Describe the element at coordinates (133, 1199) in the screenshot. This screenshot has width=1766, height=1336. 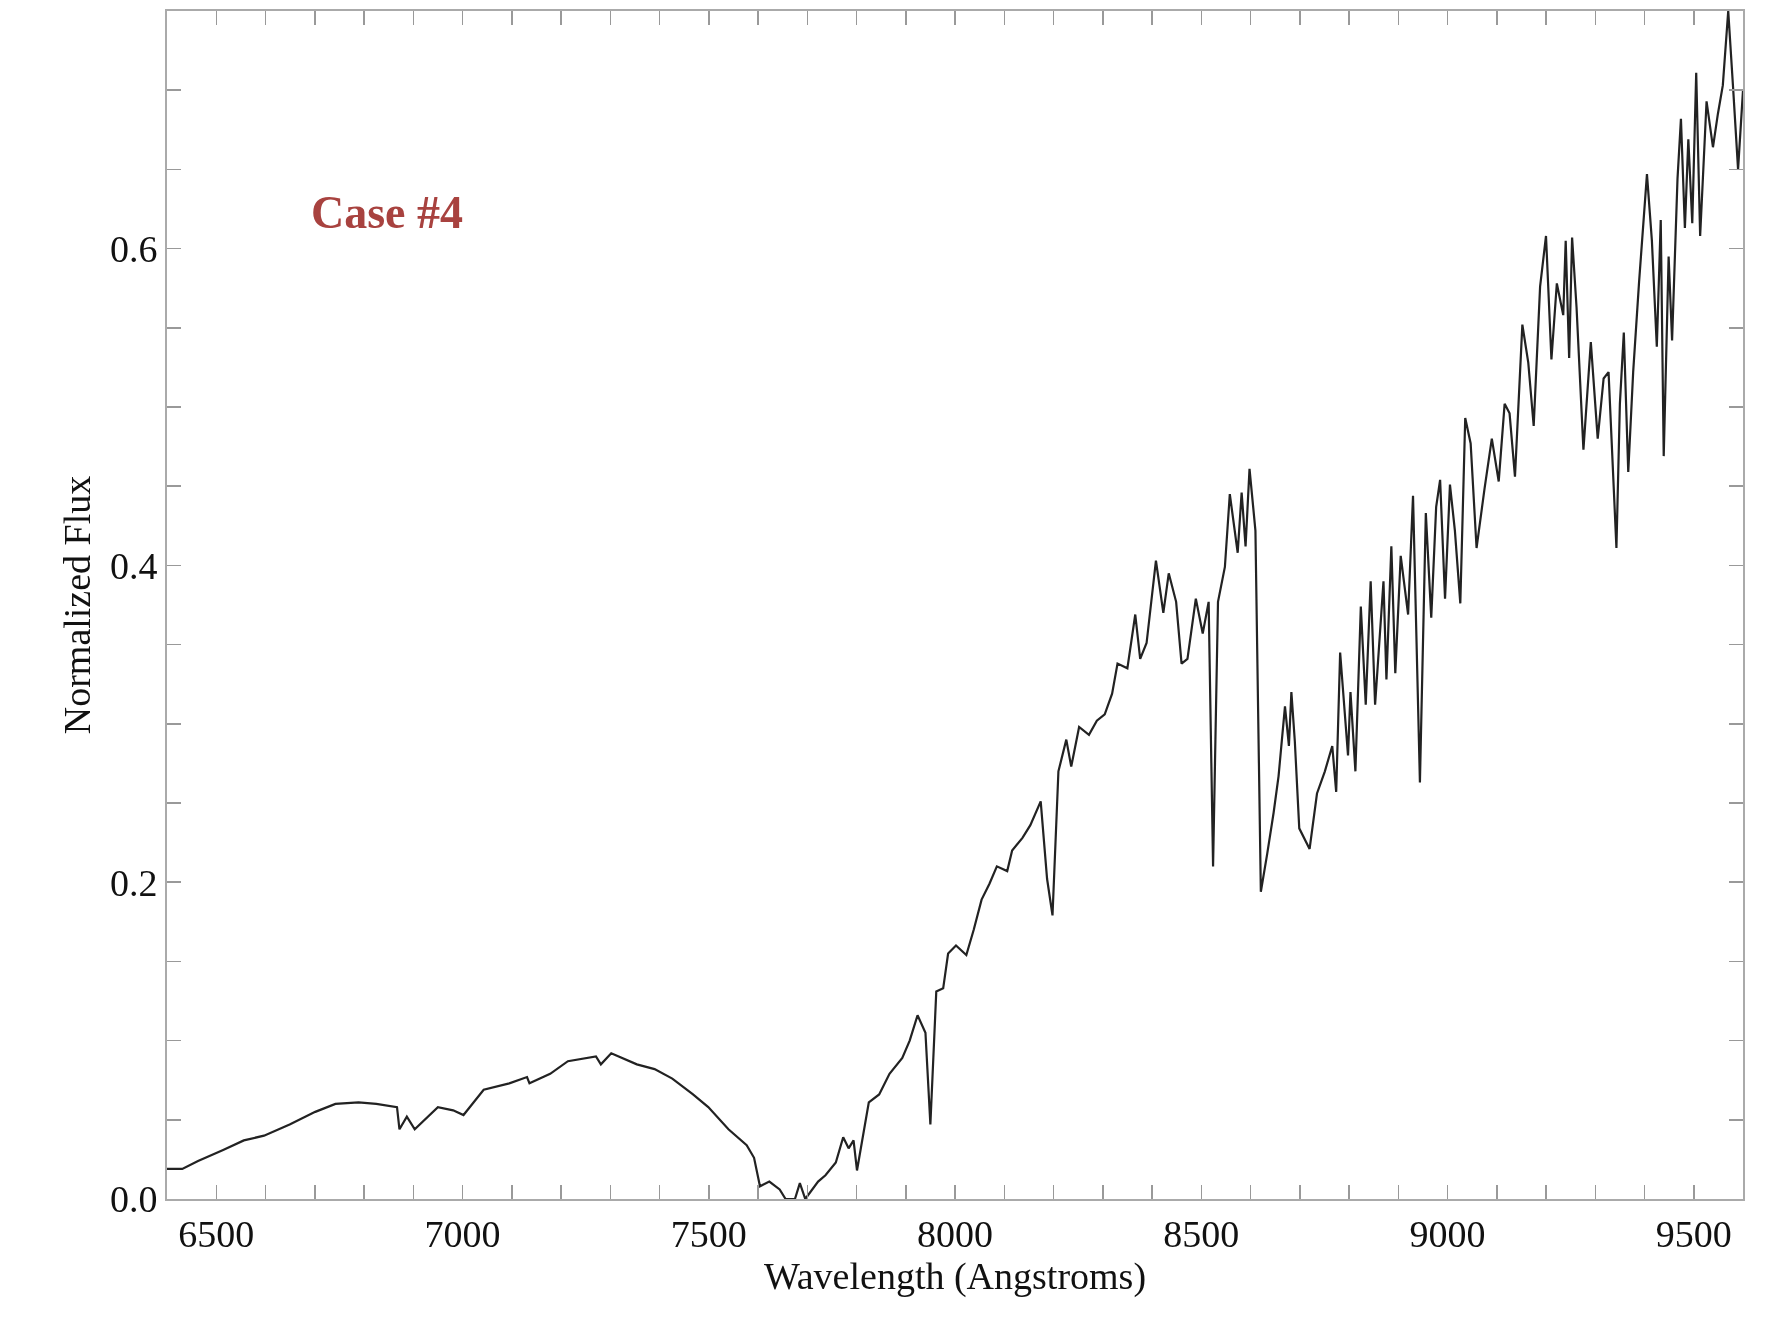
I see `y-tick-label: 0.0` at that location.